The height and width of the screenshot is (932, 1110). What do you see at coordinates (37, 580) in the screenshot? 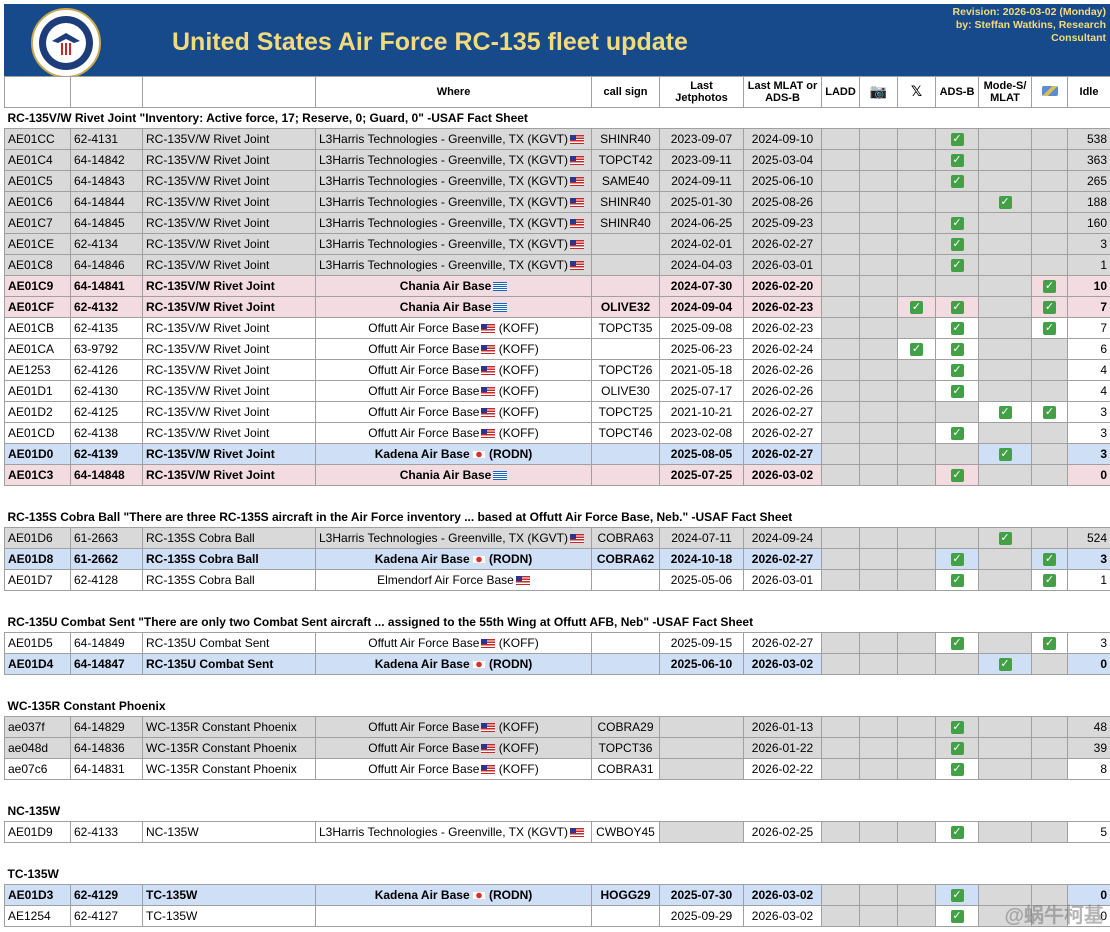
I see `hex-code-cell: AE01D7` at bounding box center [37, 580].